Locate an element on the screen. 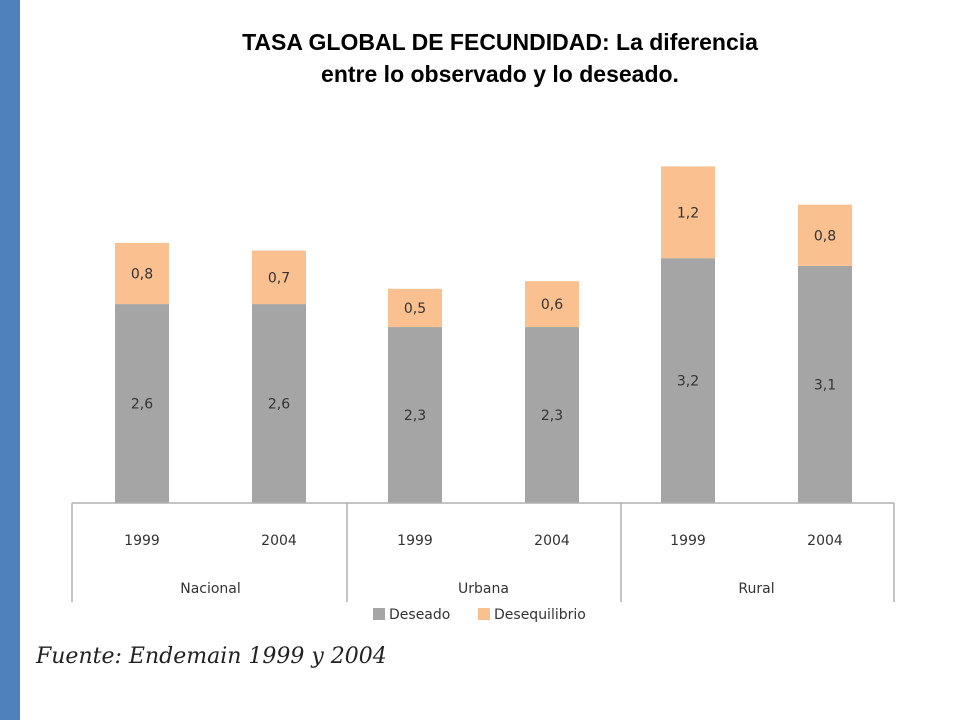  data-label-desequilibrio-3: 0,6 is located at coordinates (552, 305).